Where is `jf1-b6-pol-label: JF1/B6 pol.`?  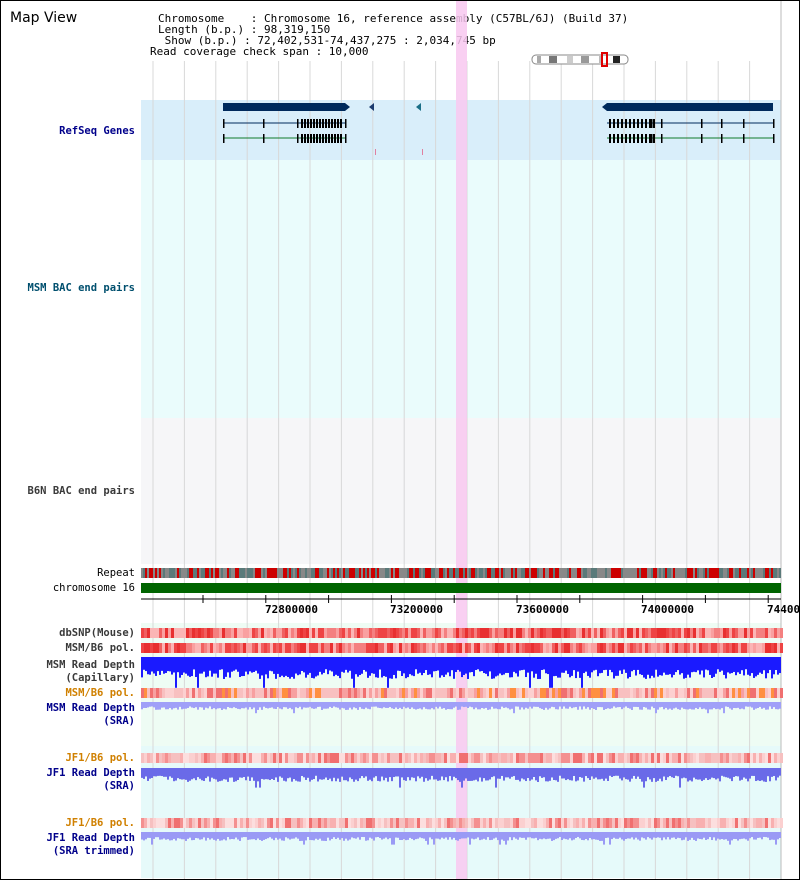
jf1-b6-pol-label: JF1/B6 pol. is located at coordinates (100, 758).